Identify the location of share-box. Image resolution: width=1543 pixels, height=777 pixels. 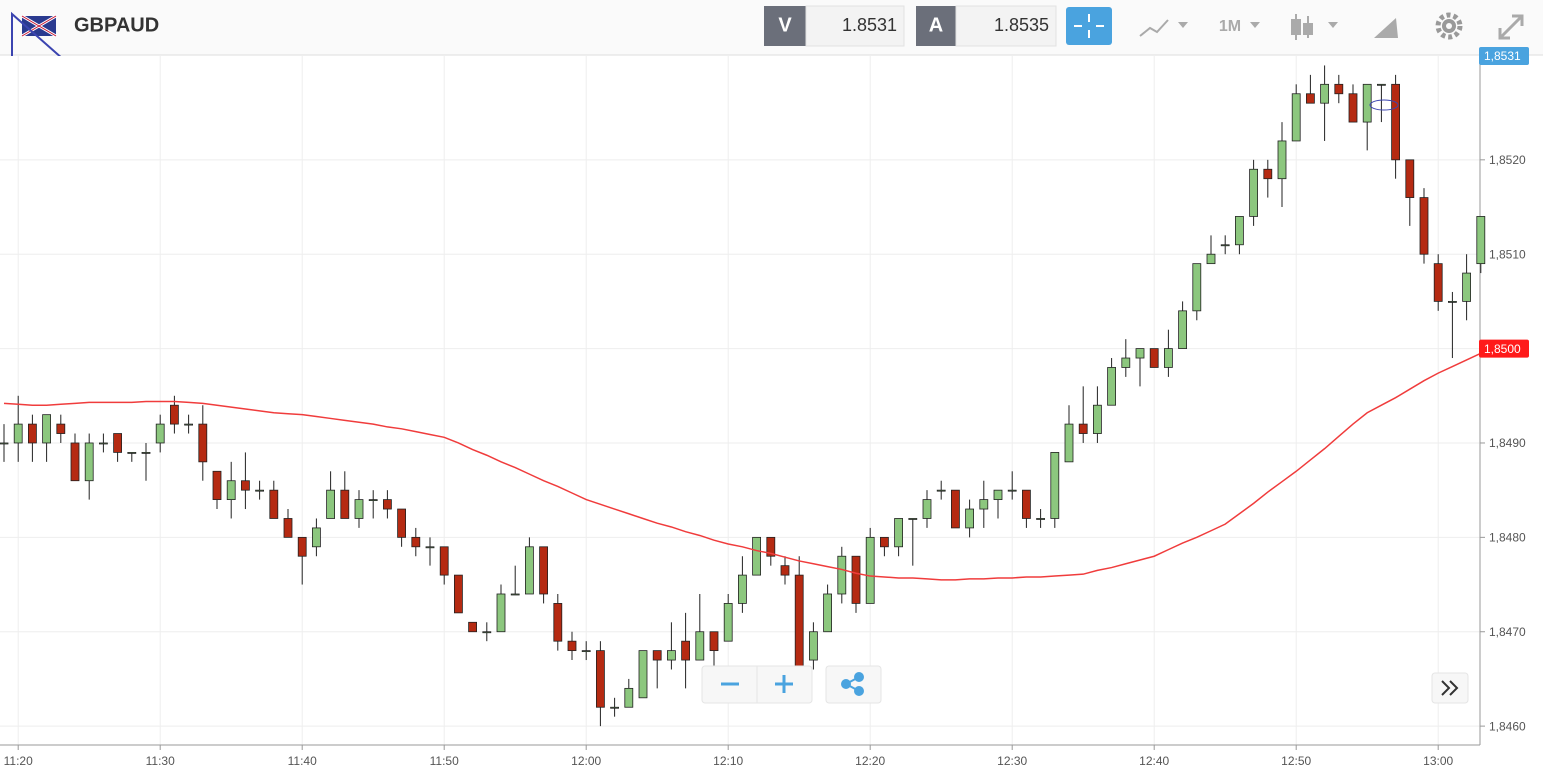
(853, 684).